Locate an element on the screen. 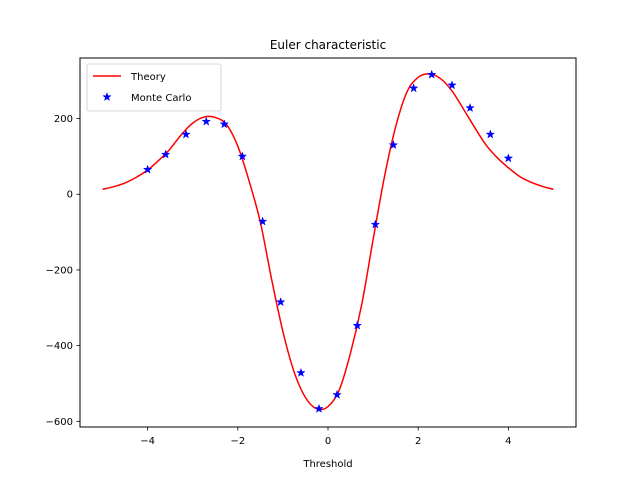  legend-label: Theory is located at coordinates (148, 77).